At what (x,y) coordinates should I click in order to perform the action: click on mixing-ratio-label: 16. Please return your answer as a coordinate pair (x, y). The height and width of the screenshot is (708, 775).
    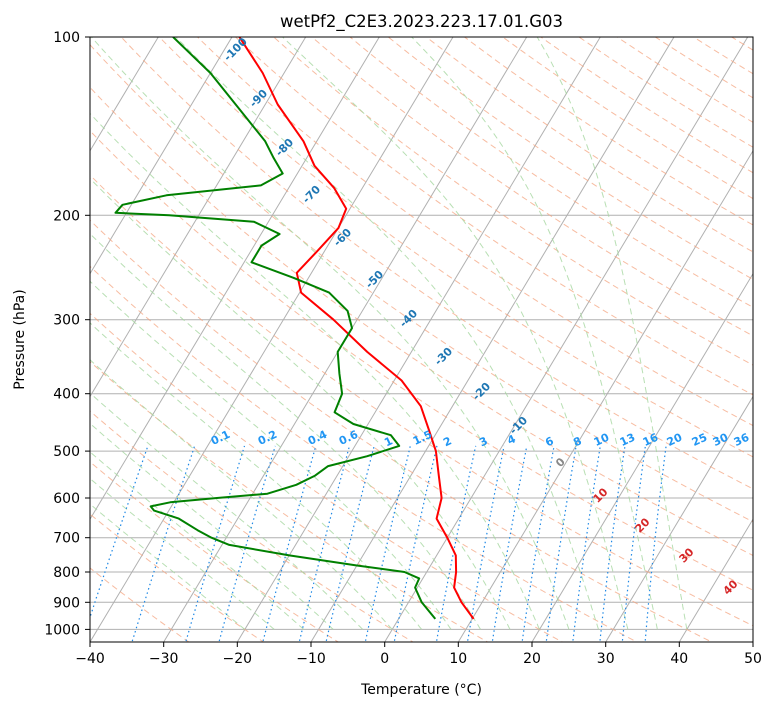
    Looking at the image, I should click on (651, 440).